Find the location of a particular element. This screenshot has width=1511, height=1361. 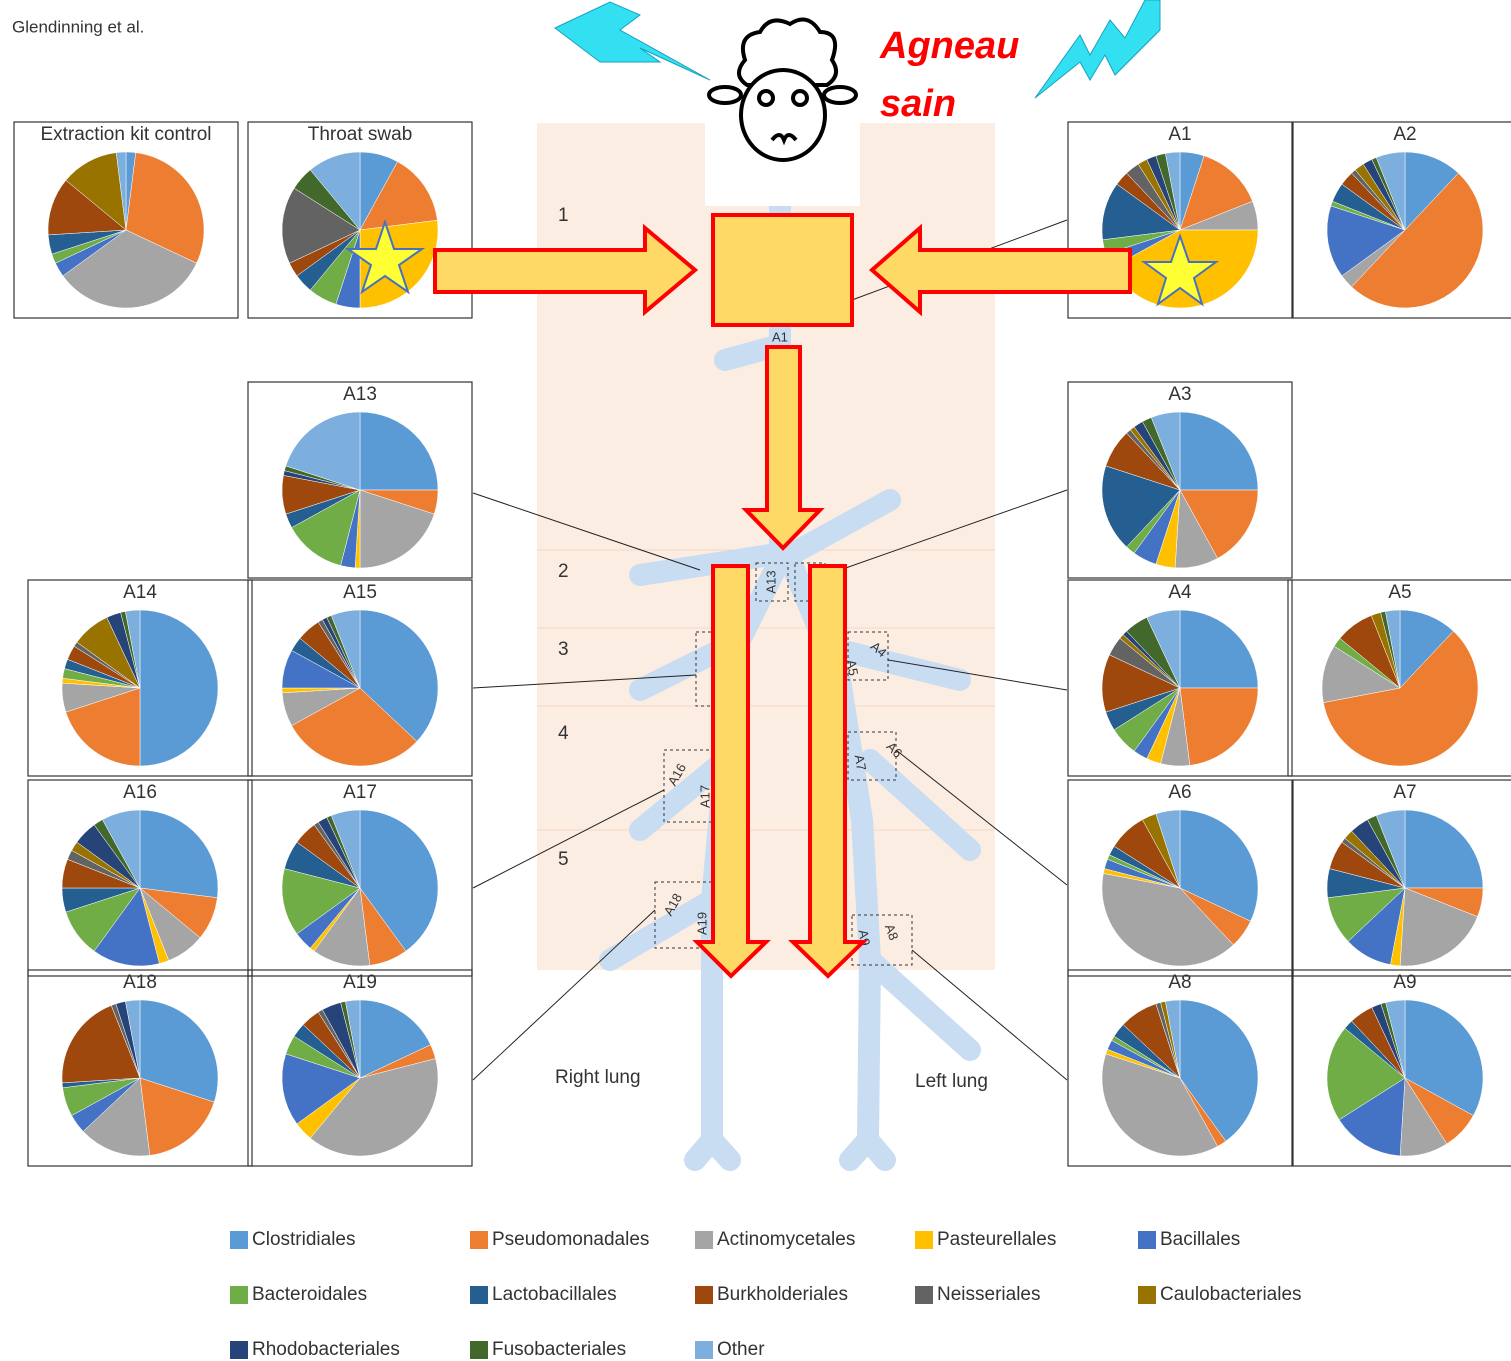

pie-title: A16 is located at coordinates (140, 792).